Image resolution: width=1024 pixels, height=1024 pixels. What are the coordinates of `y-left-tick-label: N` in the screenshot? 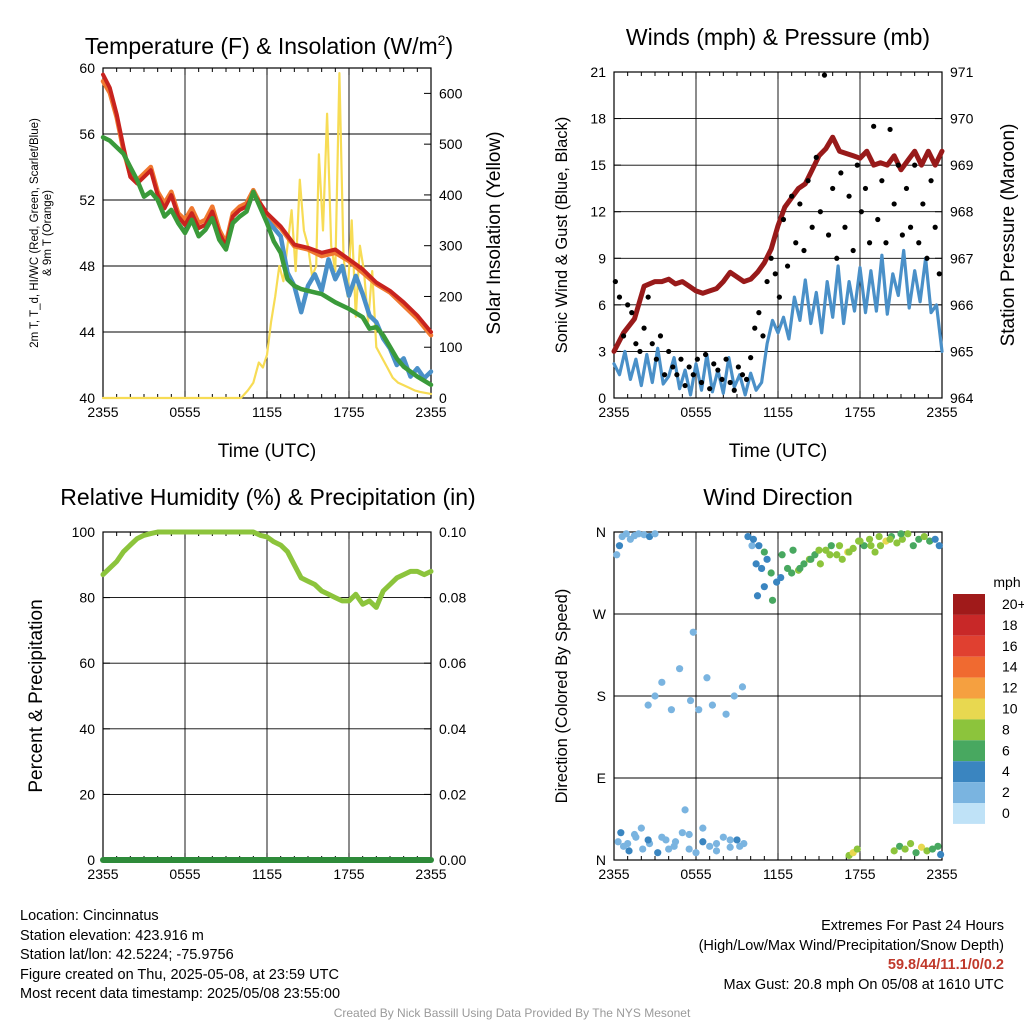 It's located at (601, 860).